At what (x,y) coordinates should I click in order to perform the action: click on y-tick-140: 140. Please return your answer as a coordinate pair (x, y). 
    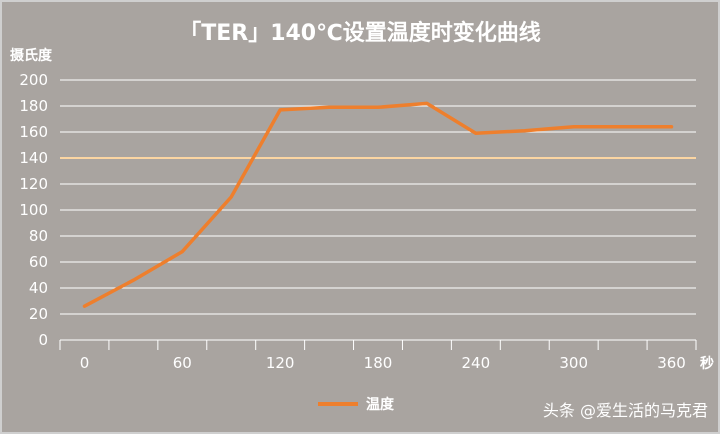
    Looking at the image, I should click on (33, 158).